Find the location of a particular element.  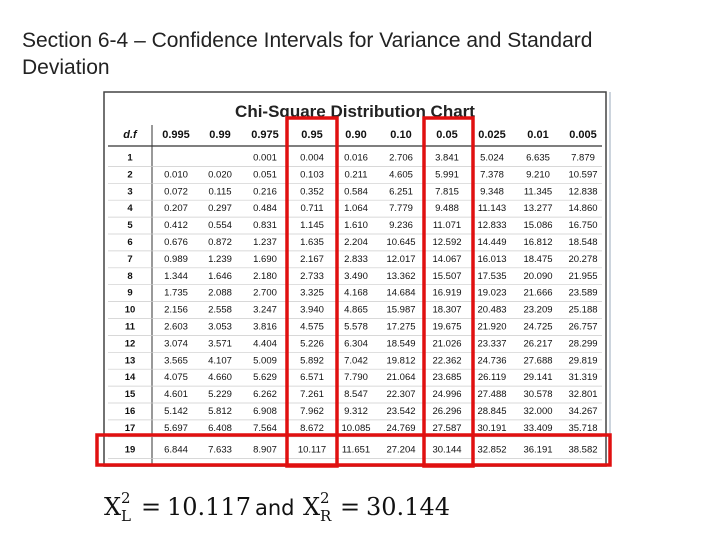

cell: 3.074 is located at coordinates (176, 343).